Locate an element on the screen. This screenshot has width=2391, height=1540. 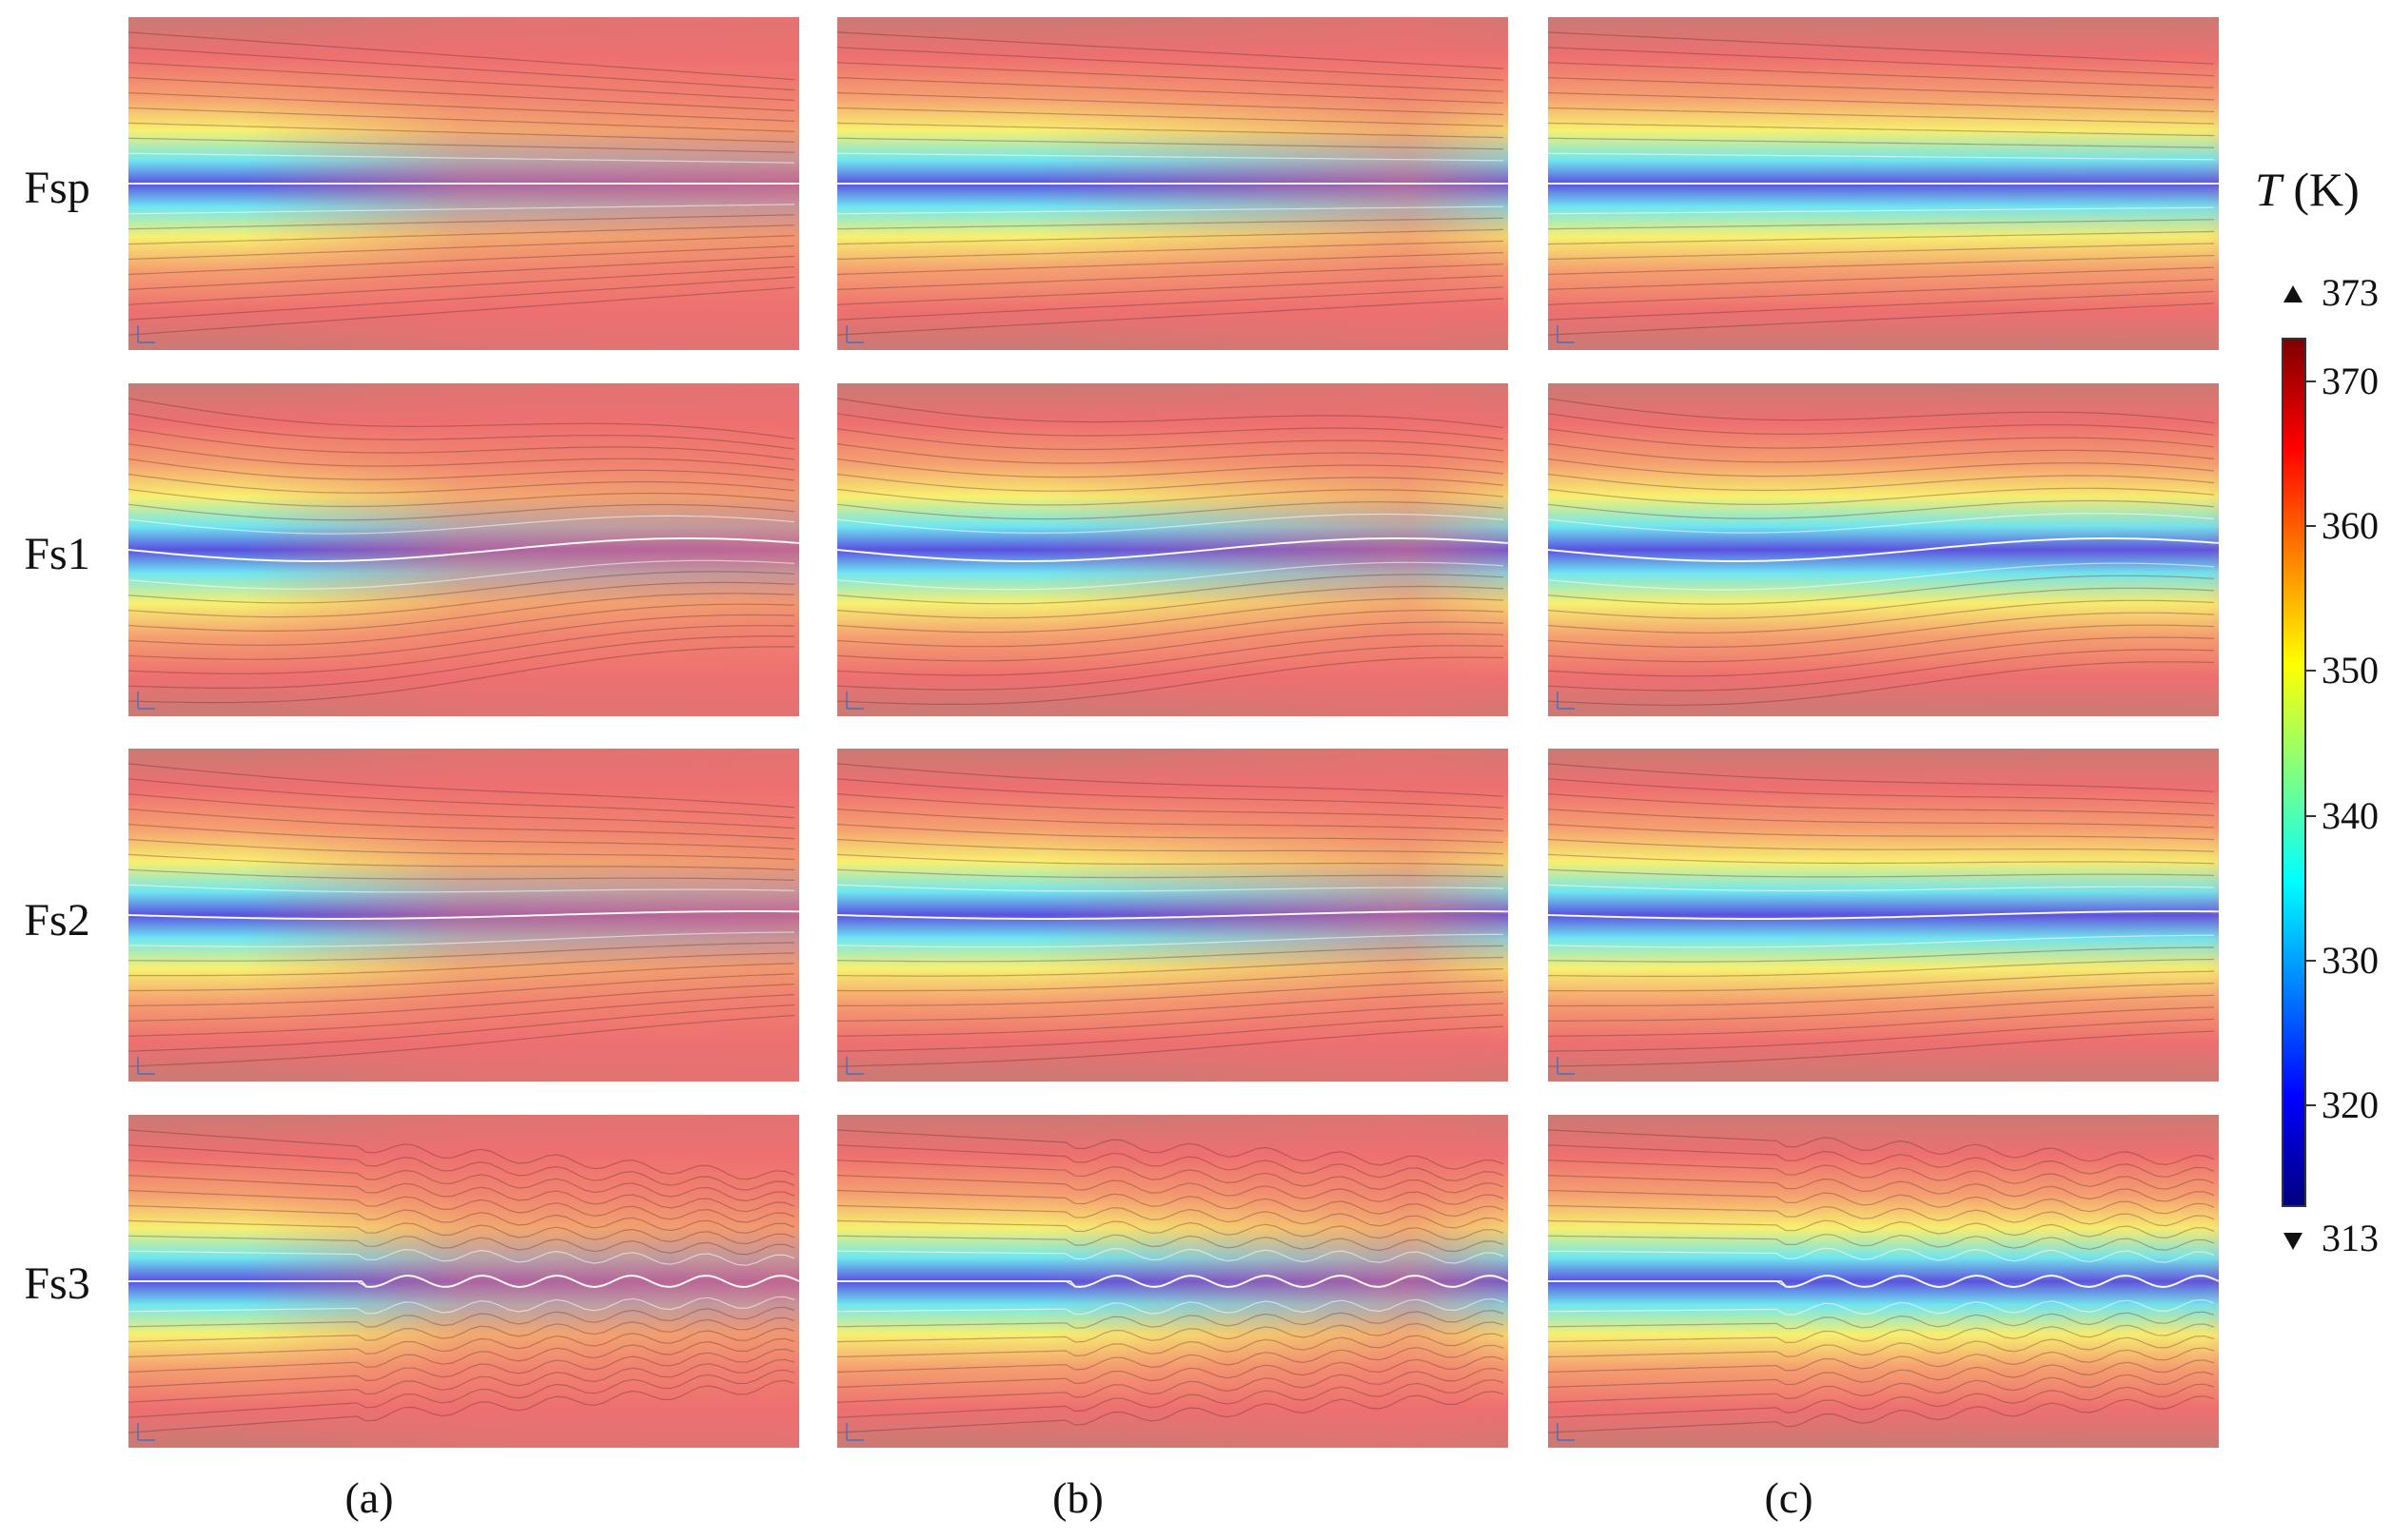
colorbar-tick-label: 370 is located at coordinates (2350, 381).